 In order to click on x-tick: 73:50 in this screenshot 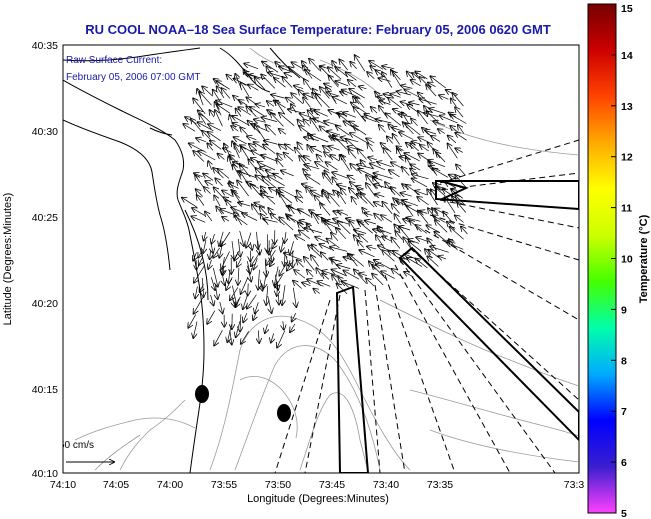, I will do `click(278, 485)`.